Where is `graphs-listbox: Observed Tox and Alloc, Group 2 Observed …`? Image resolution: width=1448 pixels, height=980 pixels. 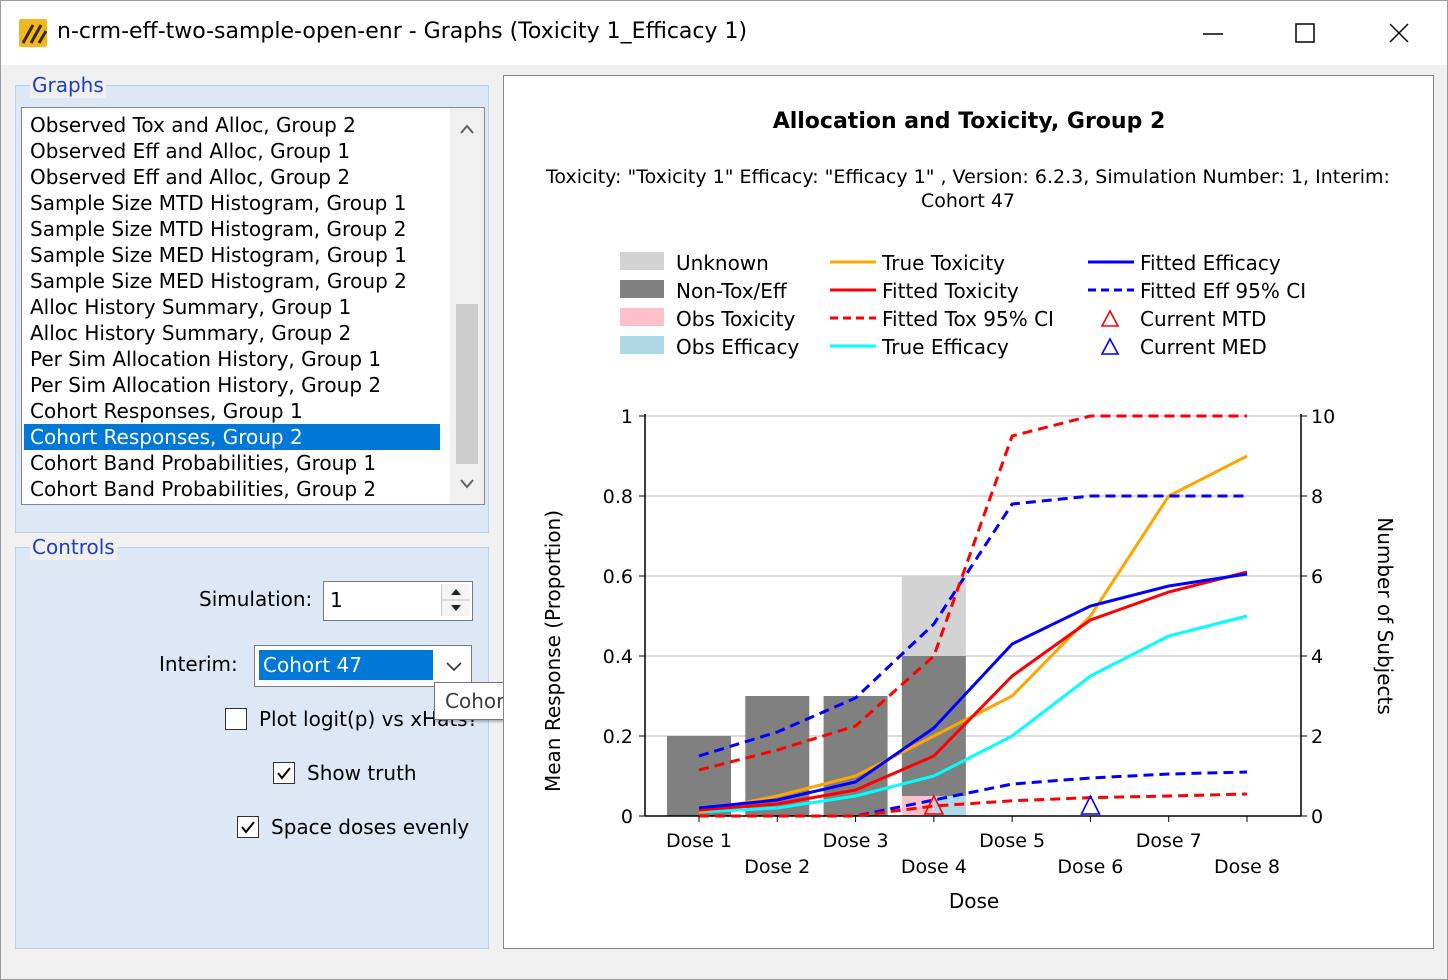 graphs-listbox: Observed Tox and Alloc, Group 2 Observed … is located at coordinates (253, 306).